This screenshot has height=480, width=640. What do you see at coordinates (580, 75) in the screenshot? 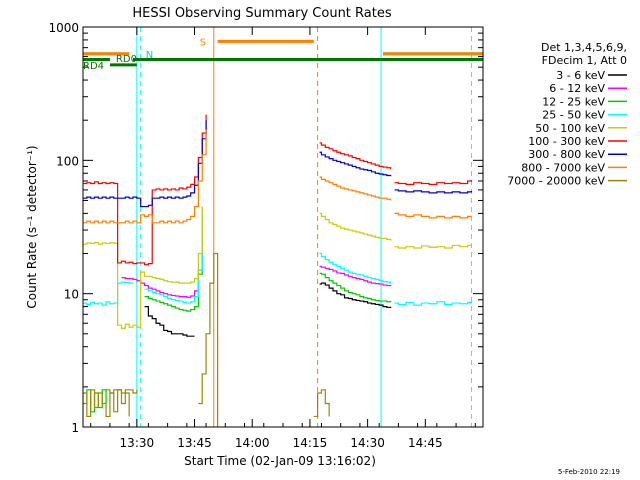
I see `legend-label-0: 3 - 6 keV` at bounding box center [580, 75].